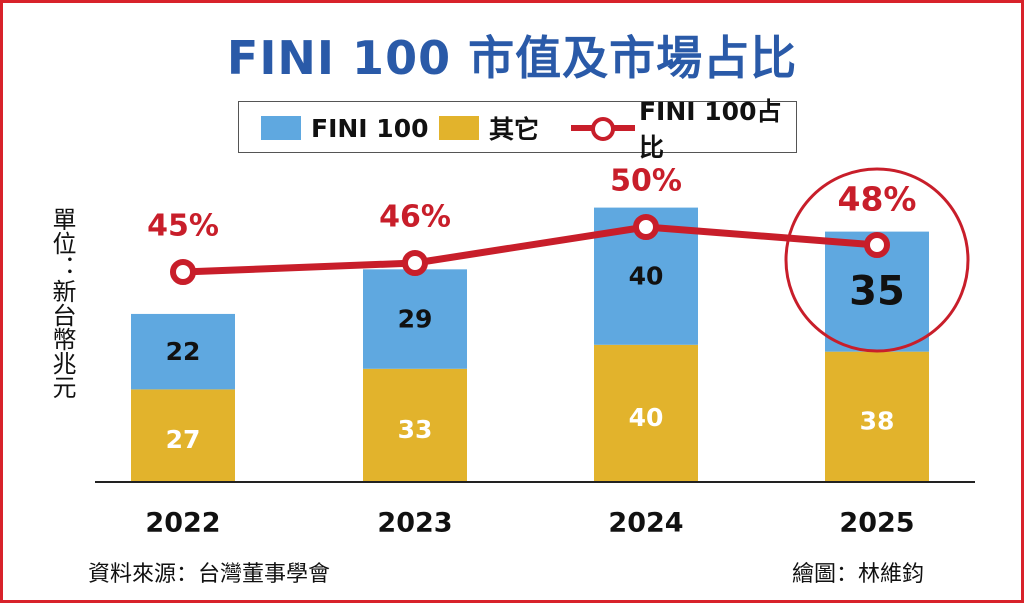 This screenshot has width=1024, height=603. Describe the element at coordinates (646, 181) in the screenshot. I see `share-label-2024: 50%` at that location.